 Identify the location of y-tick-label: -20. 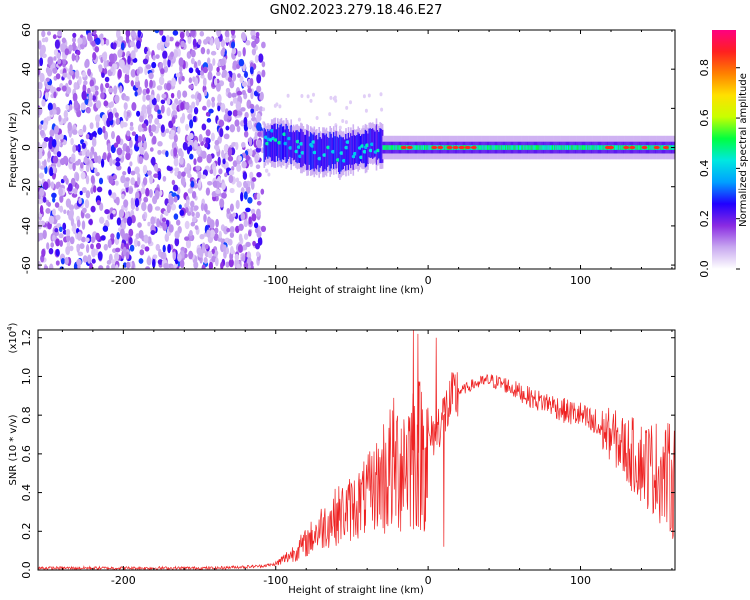
(26, 187).